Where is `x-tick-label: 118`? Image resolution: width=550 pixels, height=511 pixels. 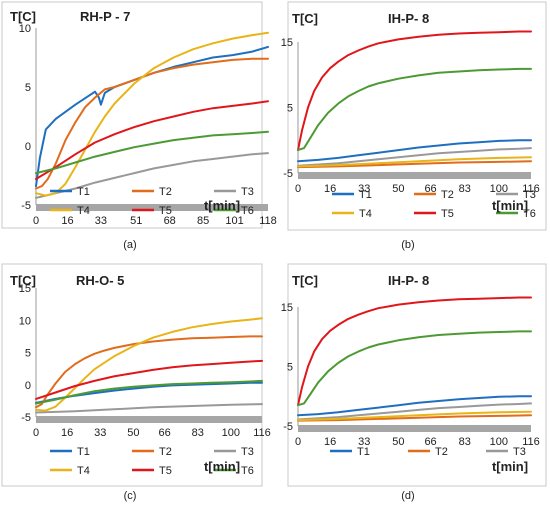 x-tick-label: 118 is located at coordinates (268, 221).